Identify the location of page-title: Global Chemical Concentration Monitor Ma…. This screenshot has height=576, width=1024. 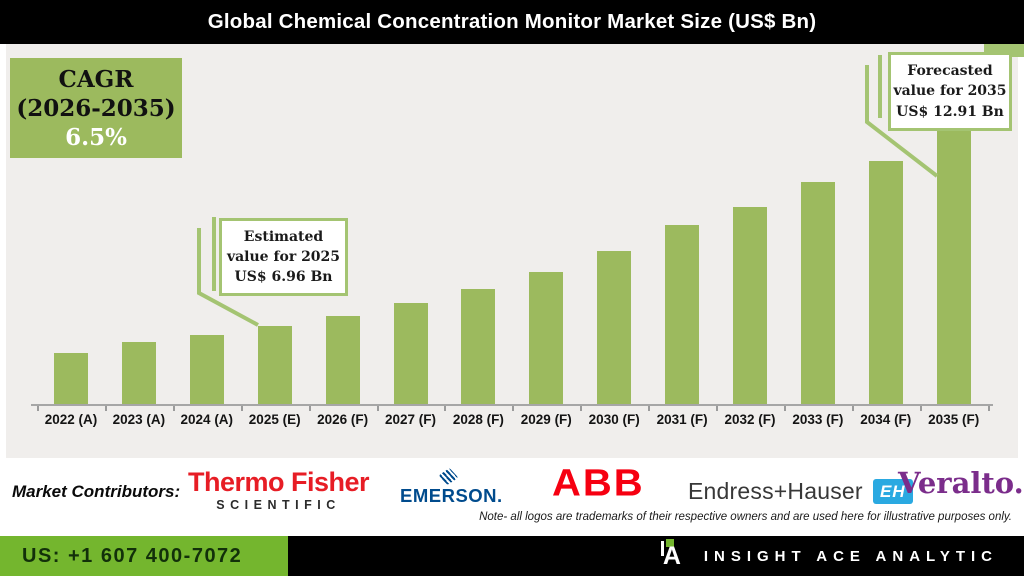
(512, 21).